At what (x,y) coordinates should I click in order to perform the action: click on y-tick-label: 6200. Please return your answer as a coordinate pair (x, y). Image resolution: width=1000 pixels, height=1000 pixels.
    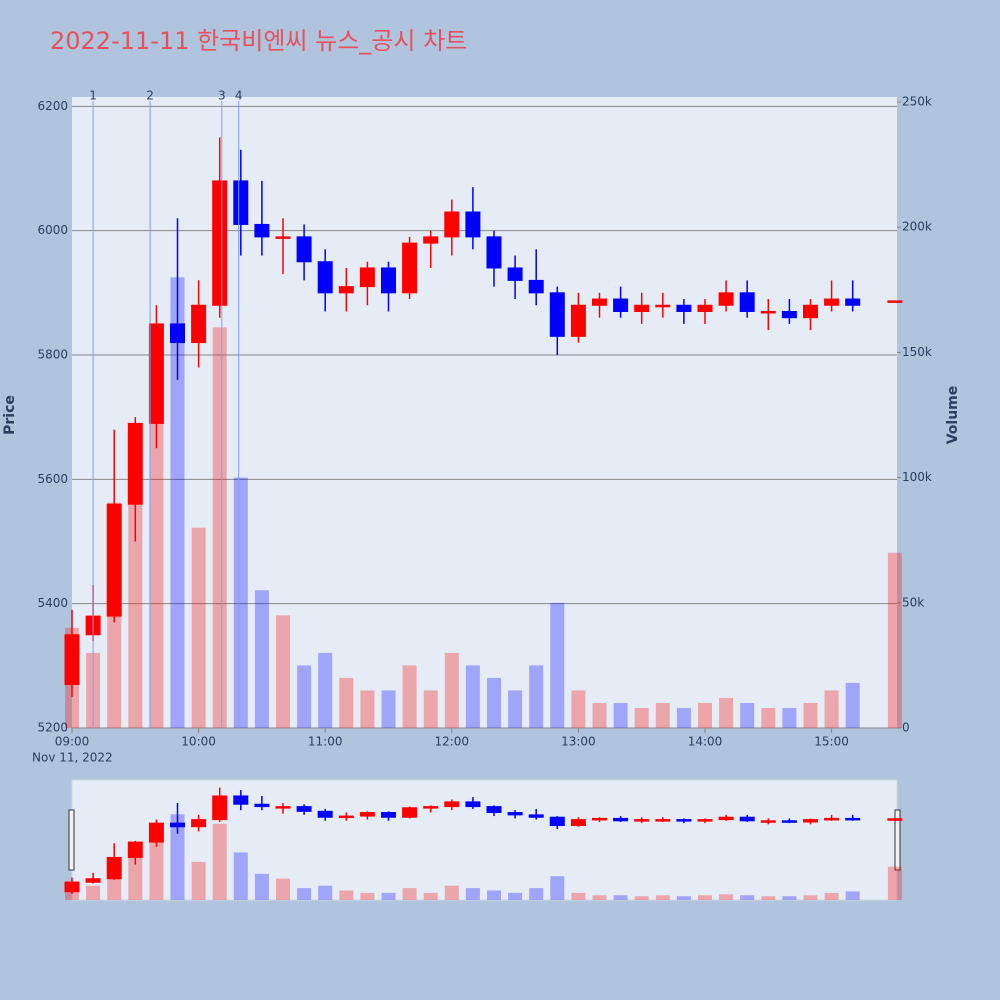
    Looking at the image, I should click on (52, 106).